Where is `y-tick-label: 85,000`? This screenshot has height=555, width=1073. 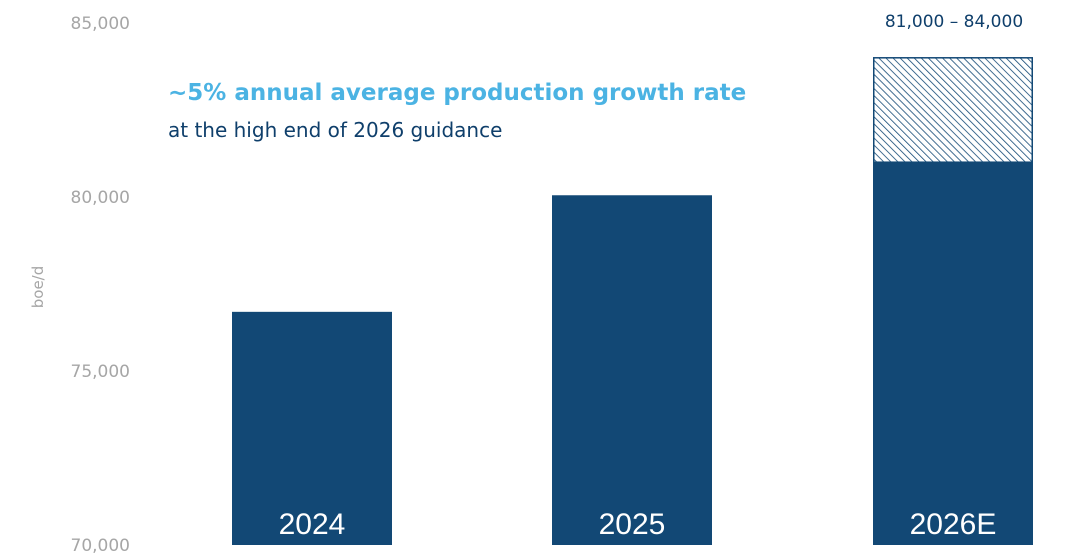
y-tick-label: 85,000 is located at coordinates (100, 24).